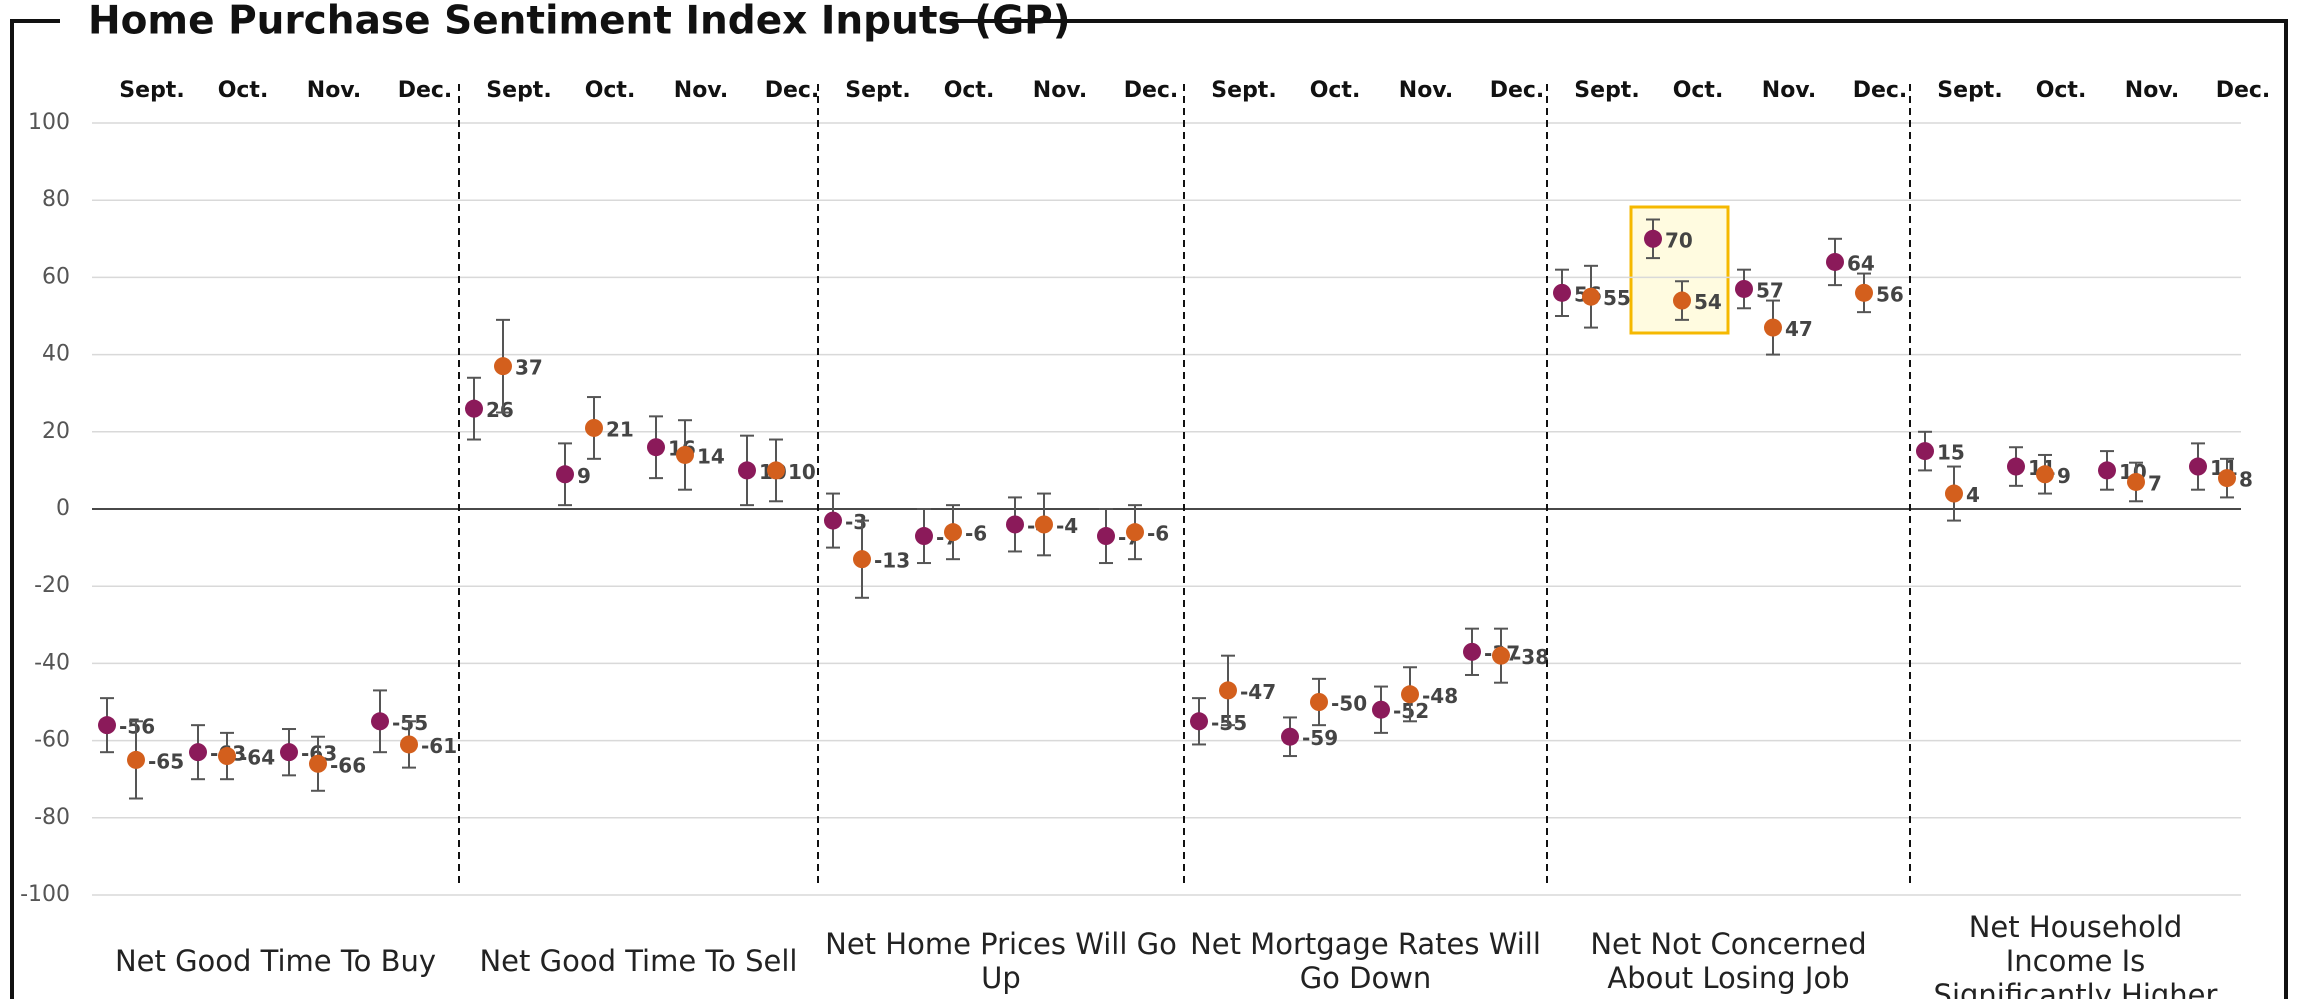 Image resolution: width=2300 pixels, height=999 pixels. What do you see at coordinates (1679, 240) in the screenshot?
I see `data-label: 70` at bounding box center [1679, 240].